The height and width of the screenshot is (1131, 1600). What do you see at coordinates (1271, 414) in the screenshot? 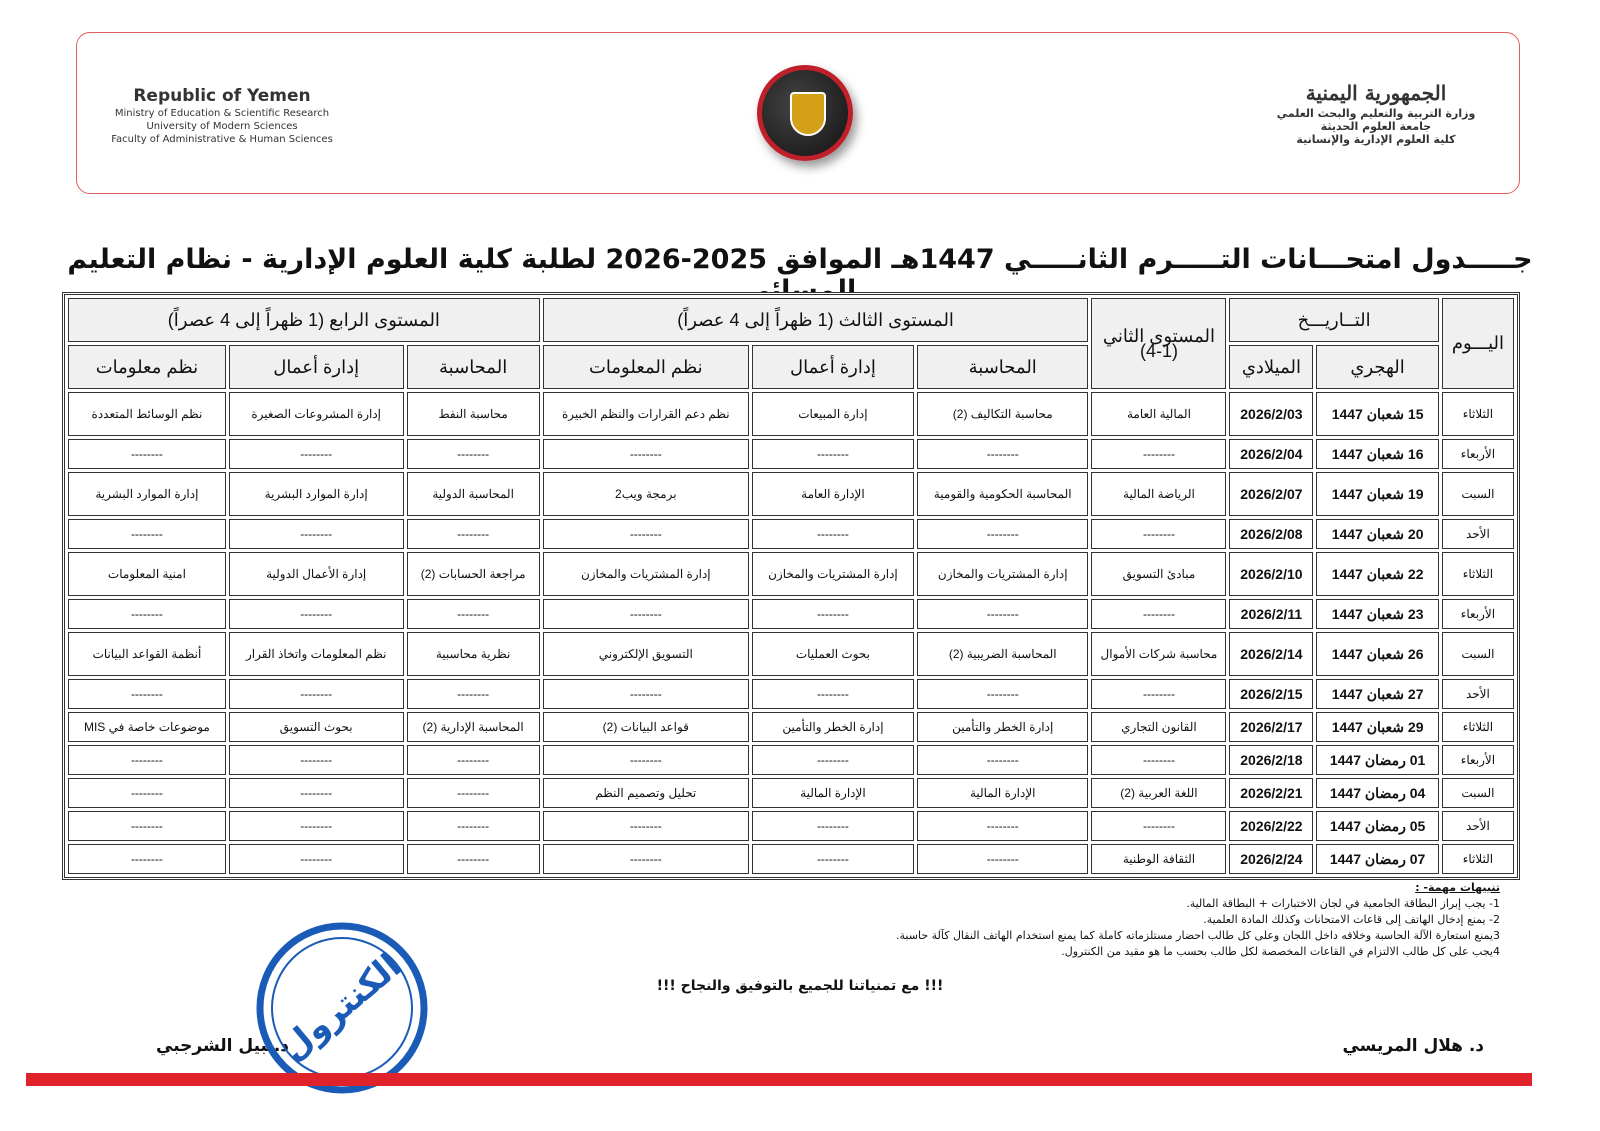
I see `cell-gregorian-date: 2026/2/03` at bounding box center [1271, 414].